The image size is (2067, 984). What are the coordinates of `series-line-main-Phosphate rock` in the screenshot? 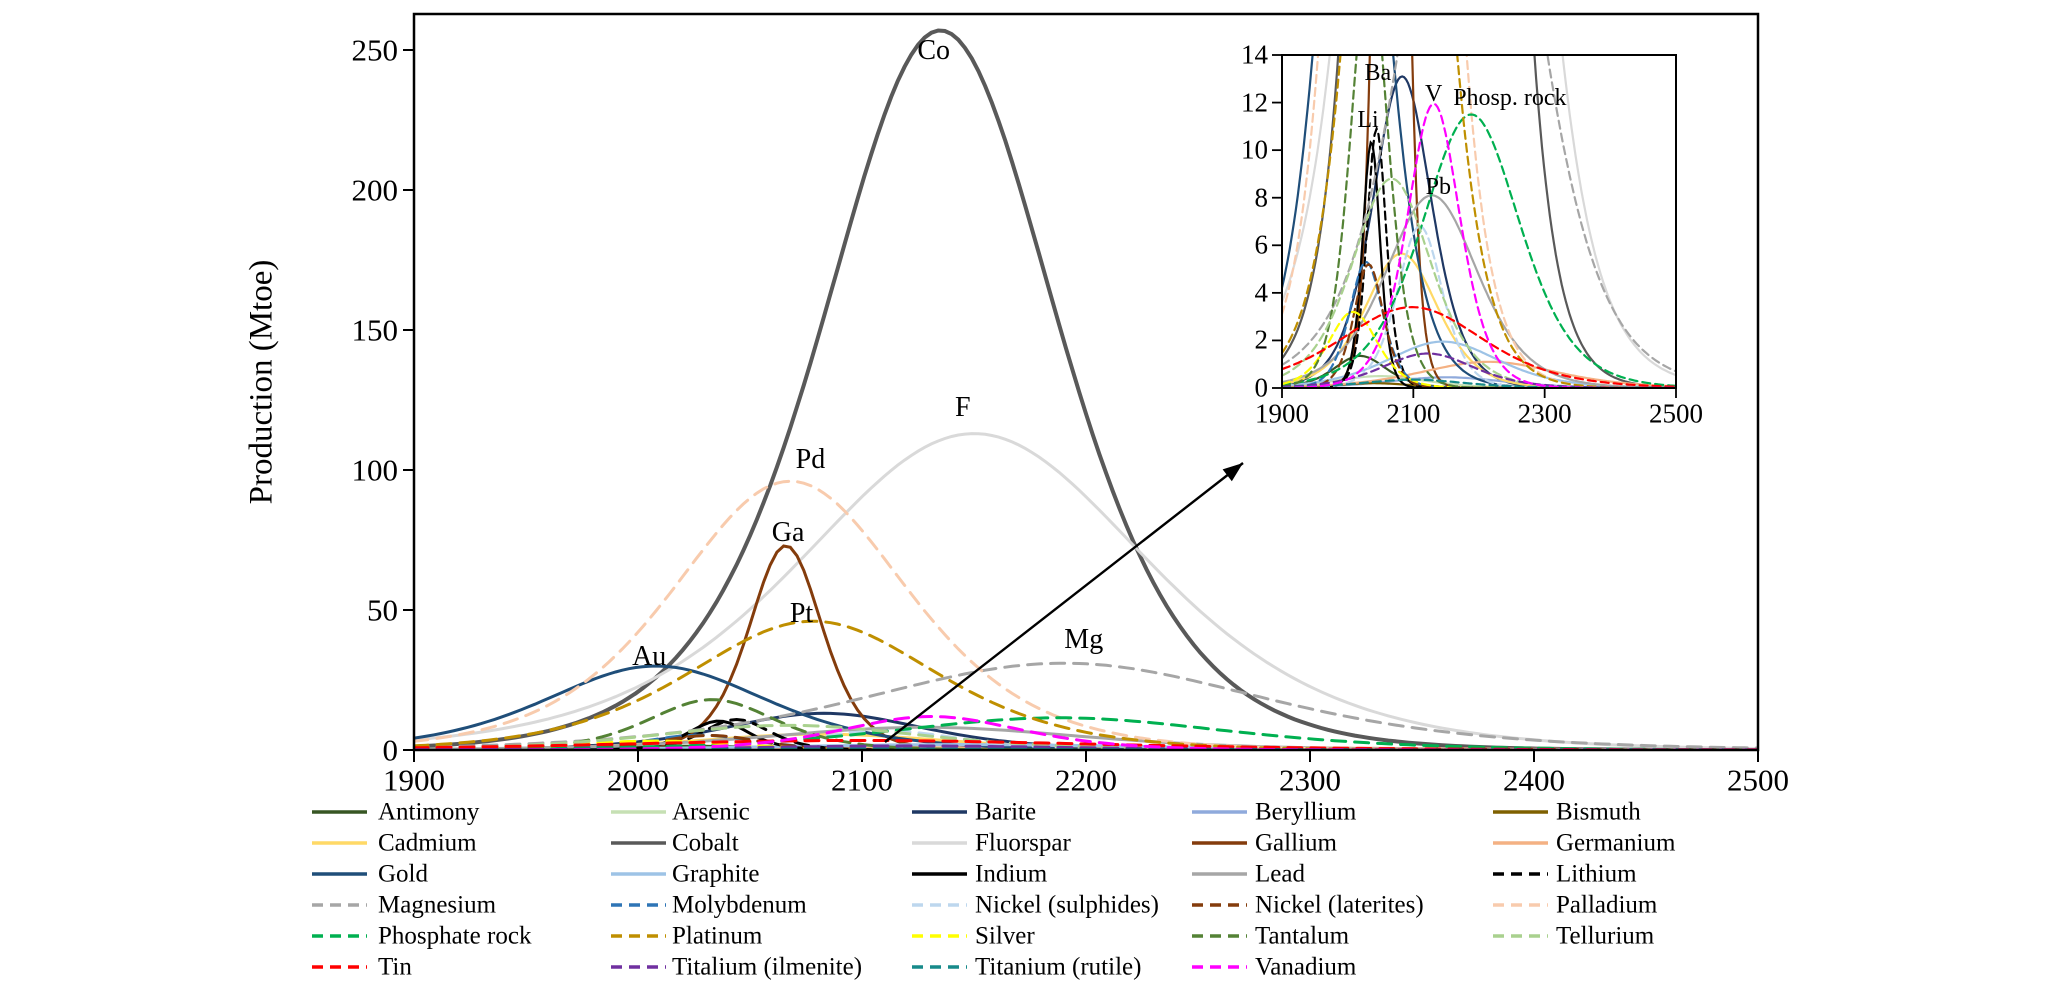 It's located at (1086, 733).